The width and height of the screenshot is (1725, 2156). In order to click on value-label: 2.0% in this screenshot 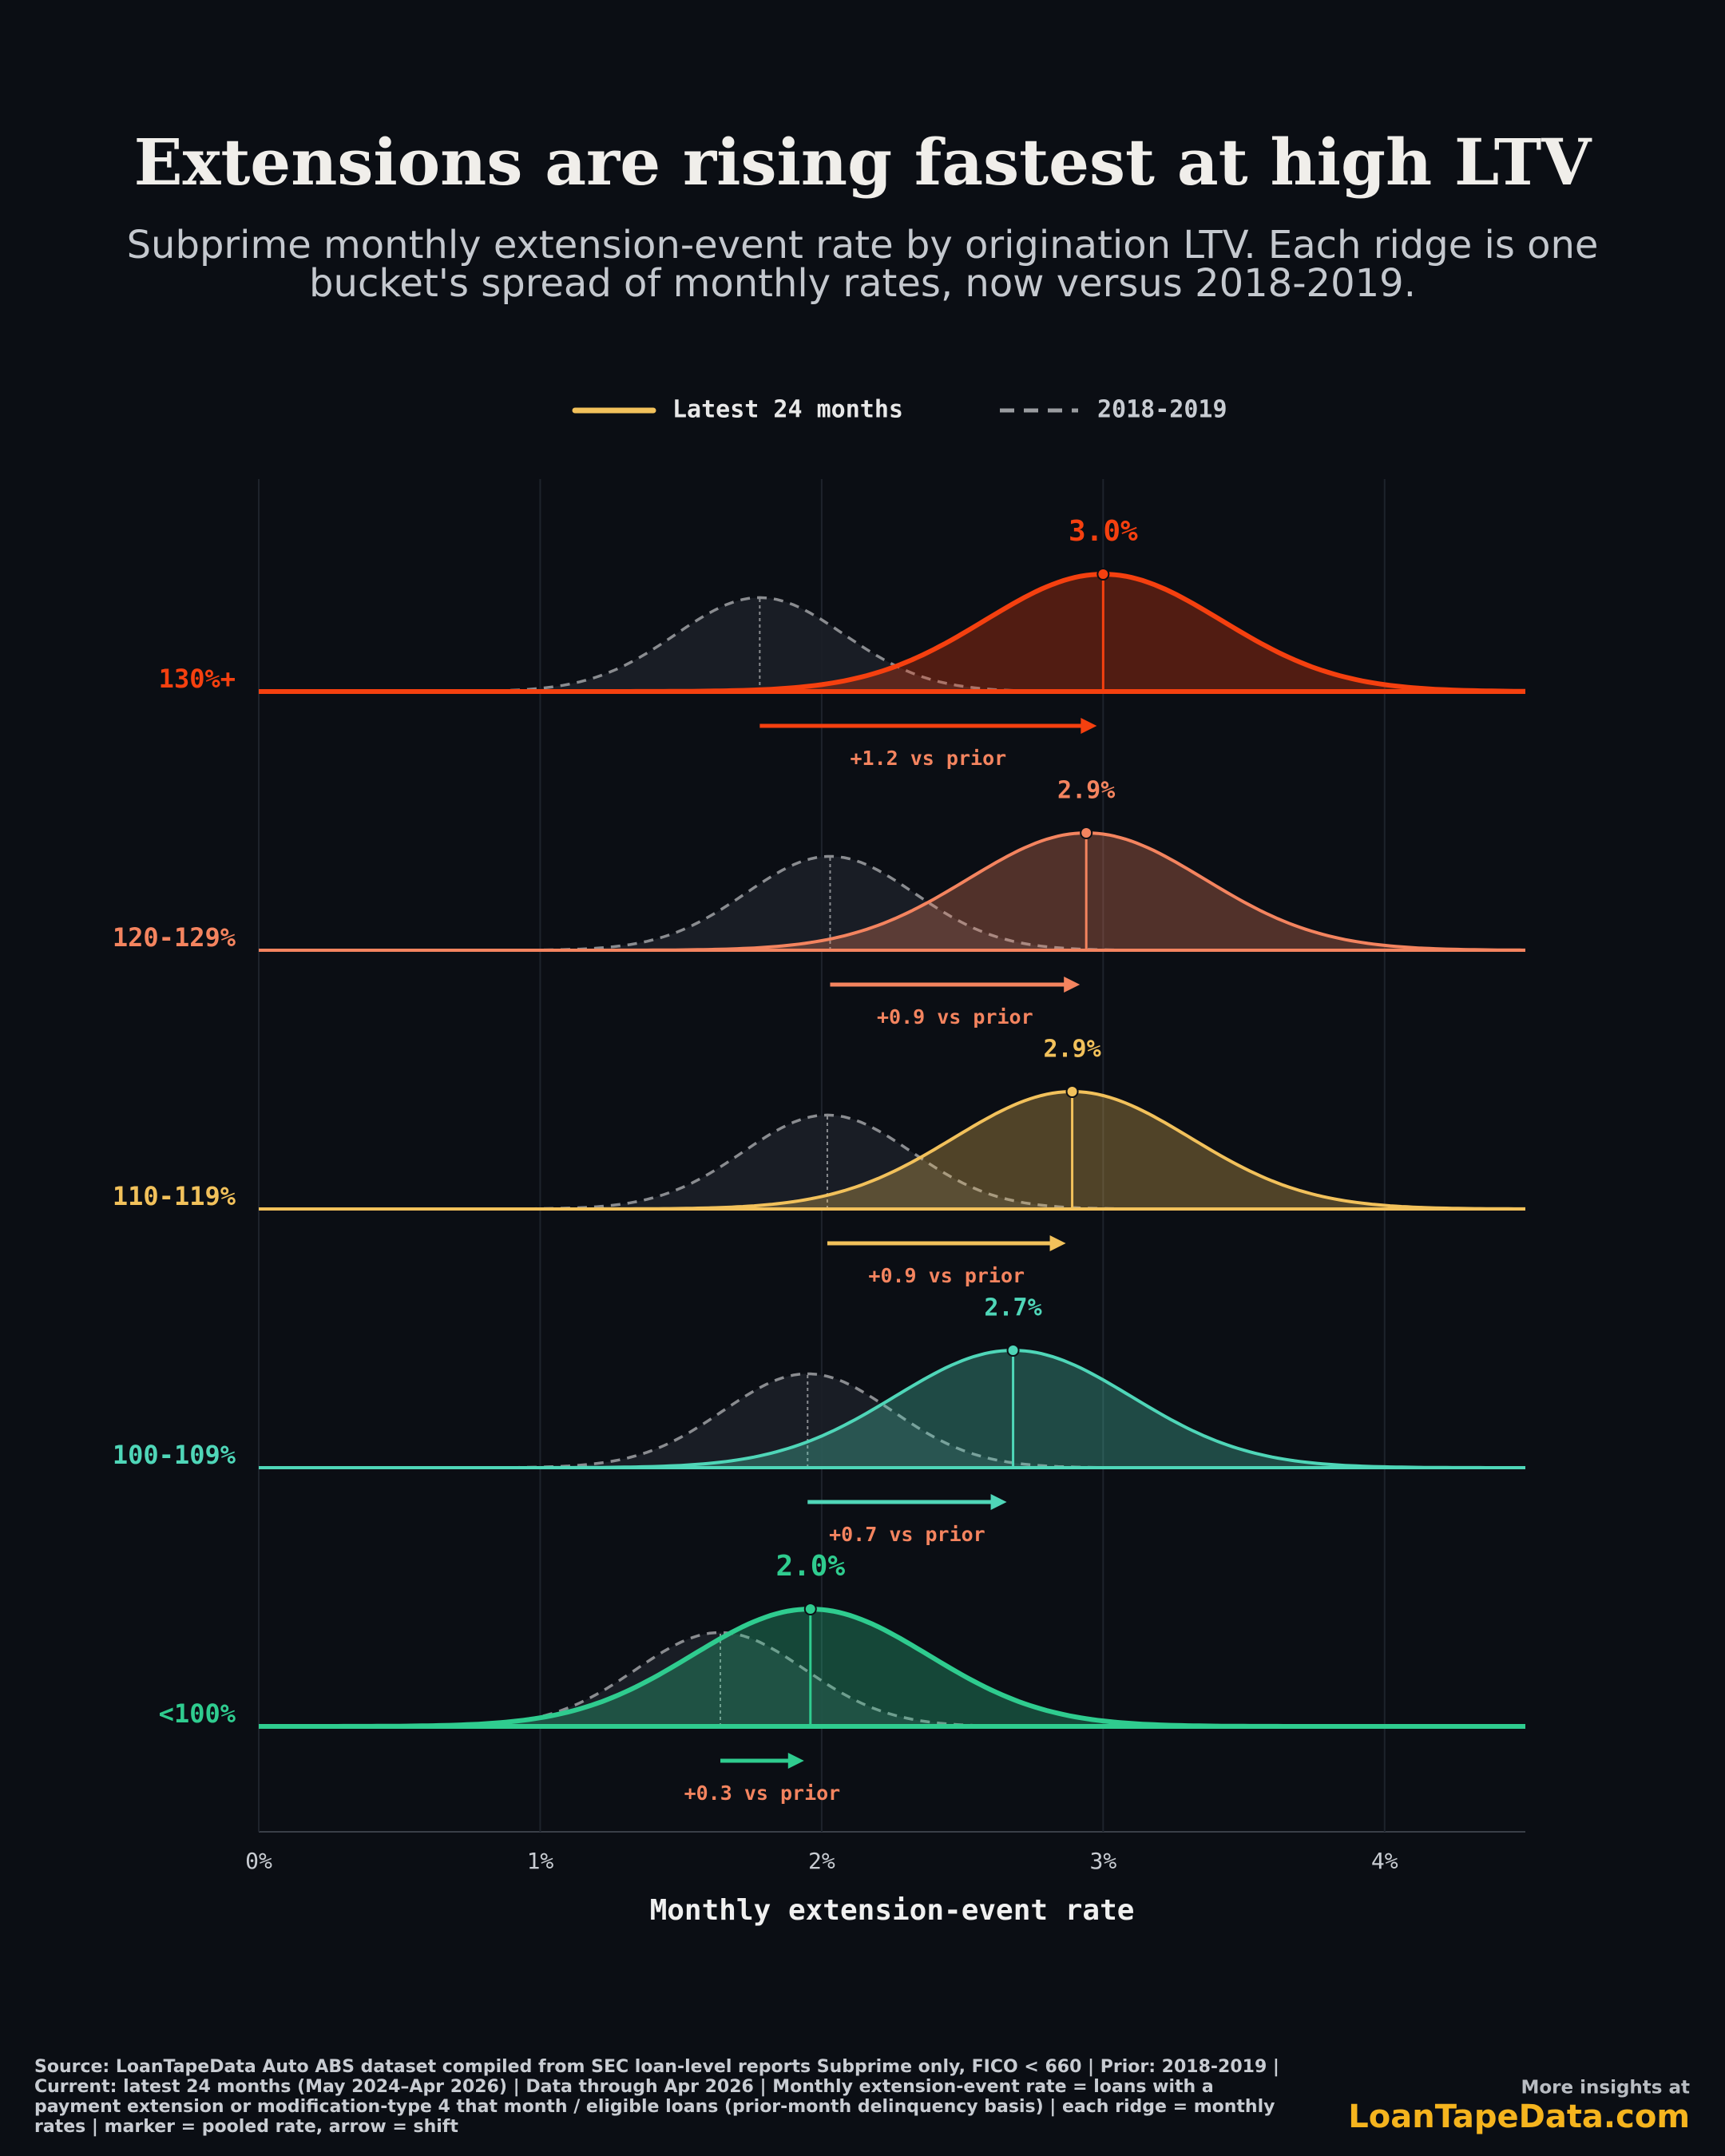, I will do `click(810, 1566)`.